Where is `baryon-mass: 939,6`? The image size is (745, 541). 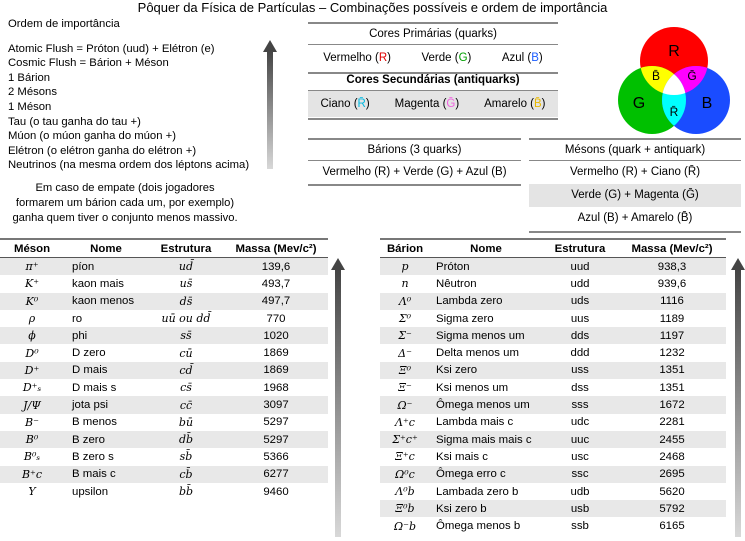 baryon-mass: 939,6 is located at coordinates (672, 283).